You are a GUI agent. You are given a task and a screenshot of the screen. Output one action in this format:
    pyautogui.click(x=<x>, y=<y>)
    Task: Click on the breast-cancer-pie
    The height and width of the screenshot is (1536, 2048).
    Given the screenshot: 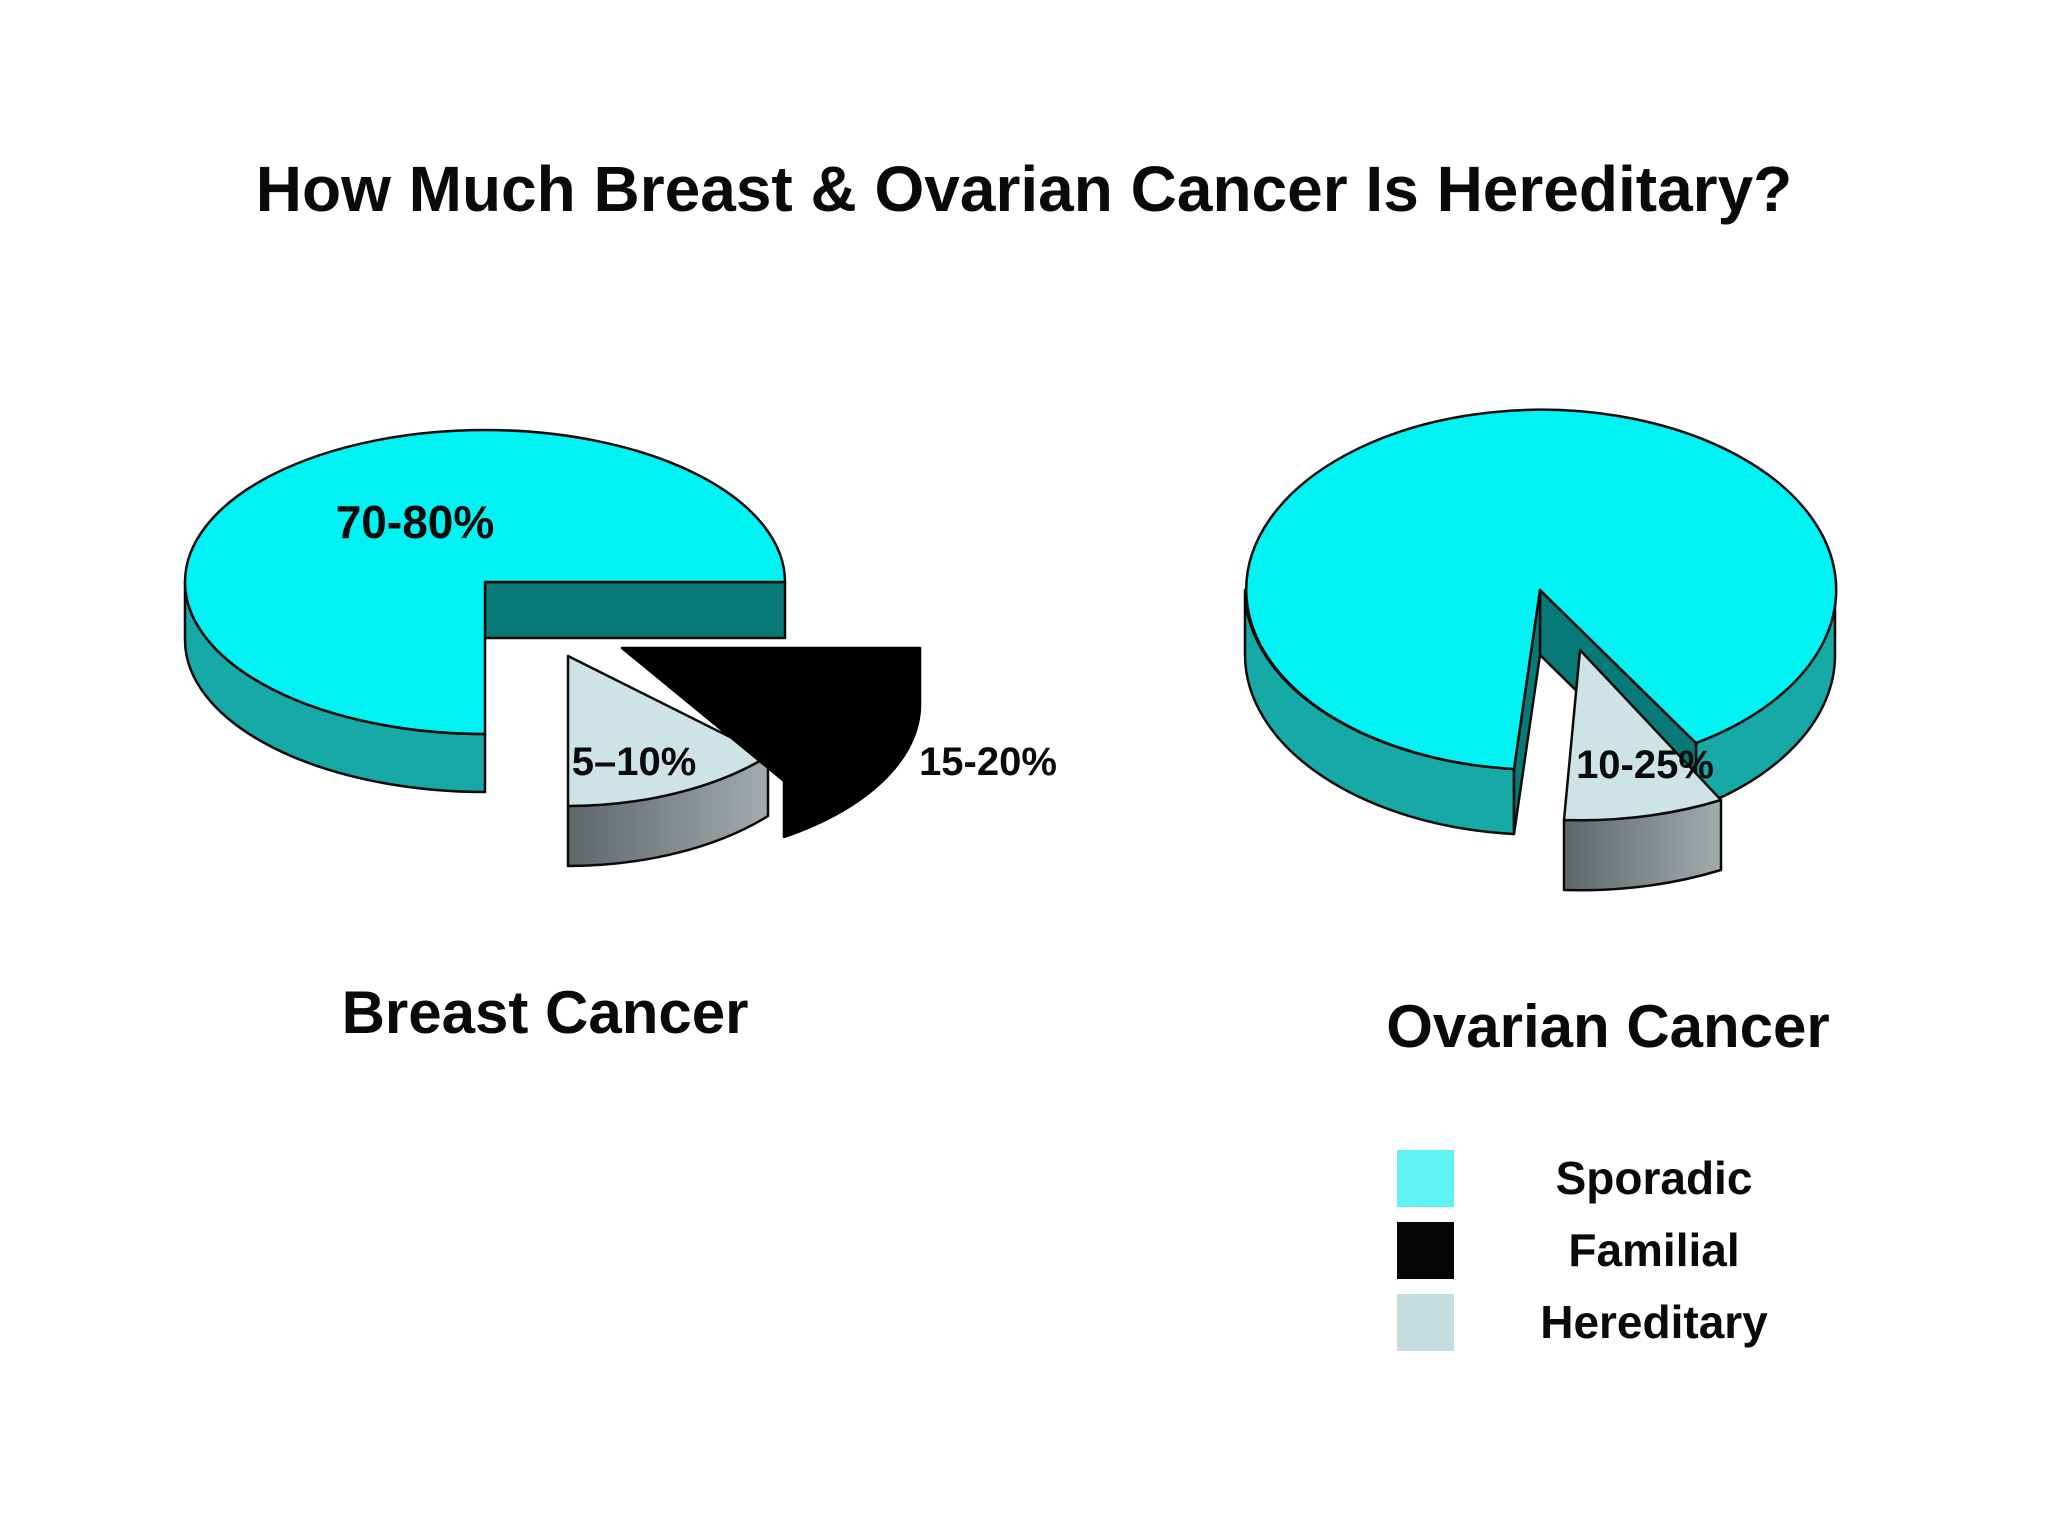 What is the action you would take?
    pyautogui.click(x=552, y=648)
    